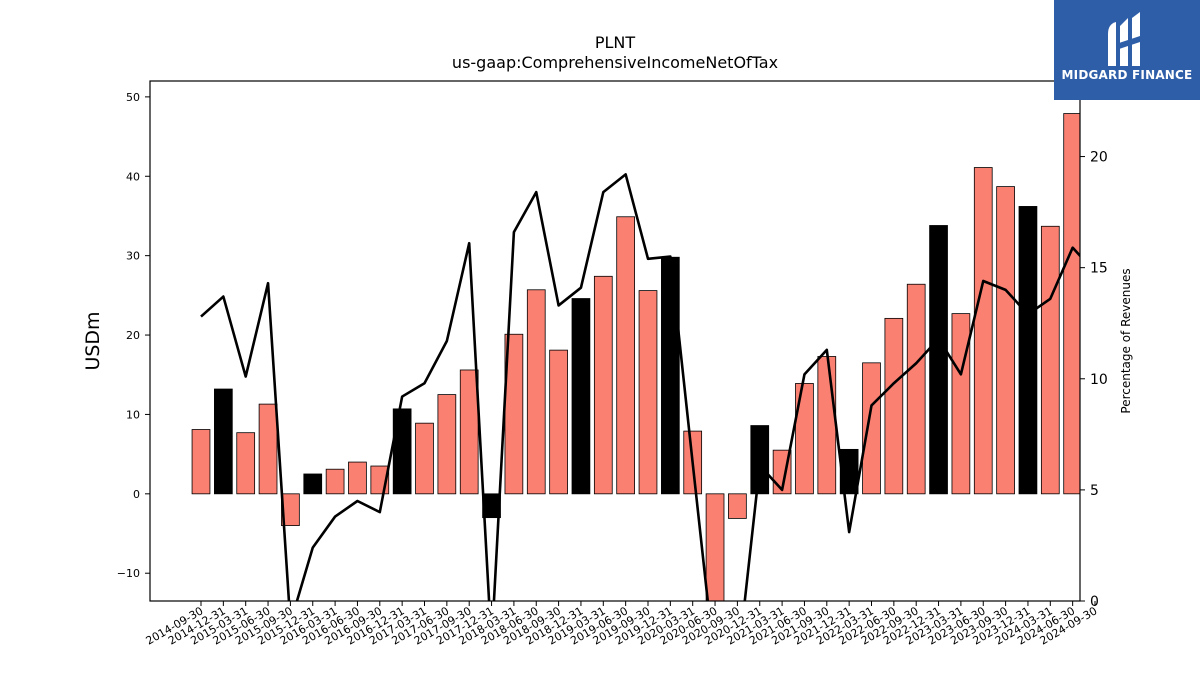  What do you see at coordinates (1124, 39) in the screenshot?
I see `logo-mark-icon` at bounding box center [1124, 39].